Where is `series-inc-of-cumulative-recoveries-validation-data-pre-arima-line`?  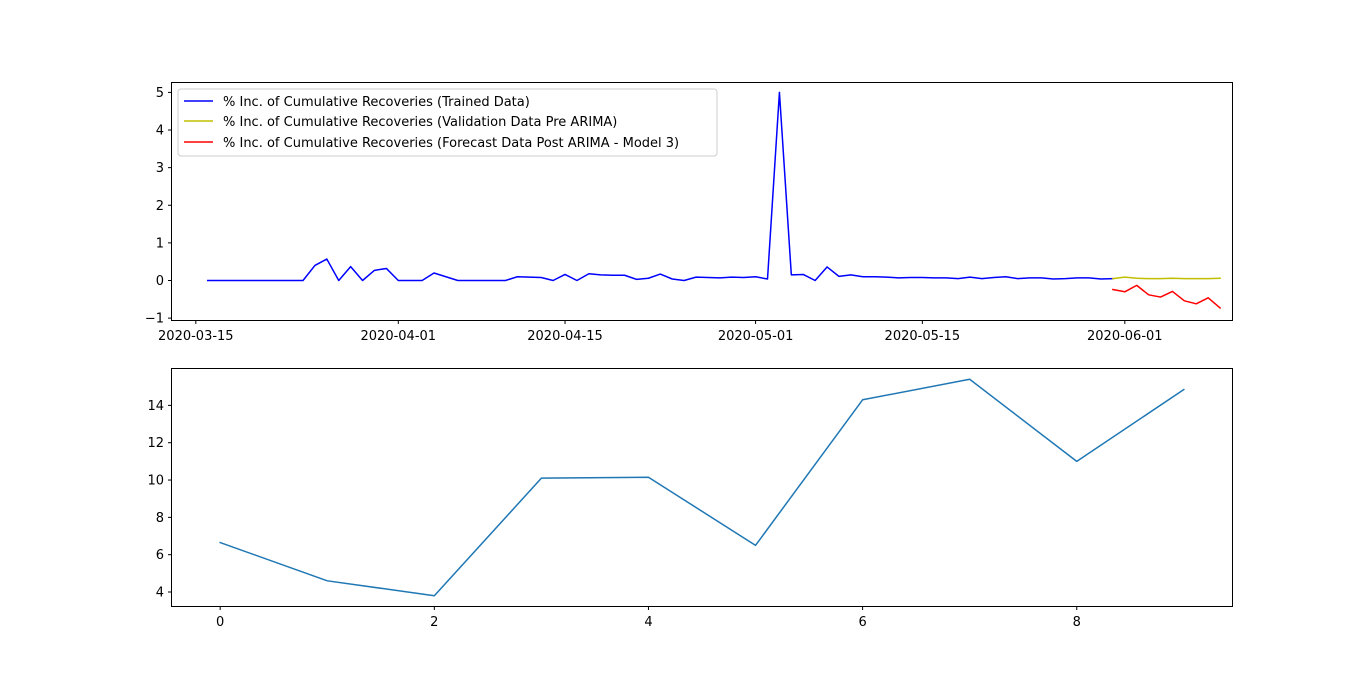
series-inc-of-cumulative-recoveries-validation-data-pre-arima-line is located at coordinates (1166, 278).